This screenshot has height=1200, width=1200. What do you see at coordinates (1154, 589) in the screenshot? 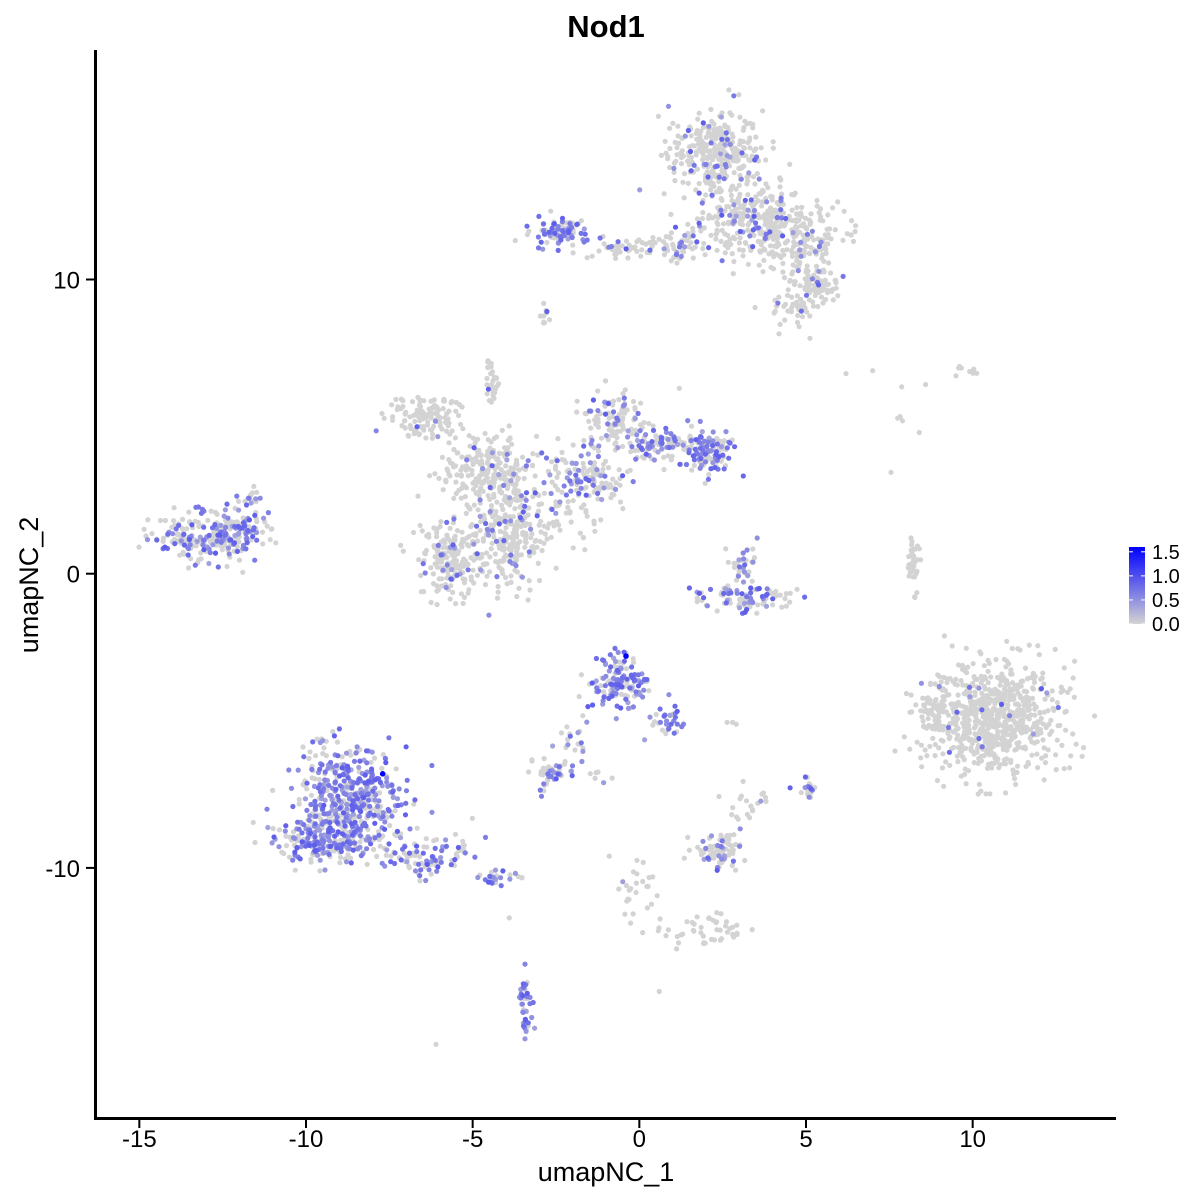
I see `colorbar-ticks: 0.00.51.01.5` at bounding box center [1154, 589].